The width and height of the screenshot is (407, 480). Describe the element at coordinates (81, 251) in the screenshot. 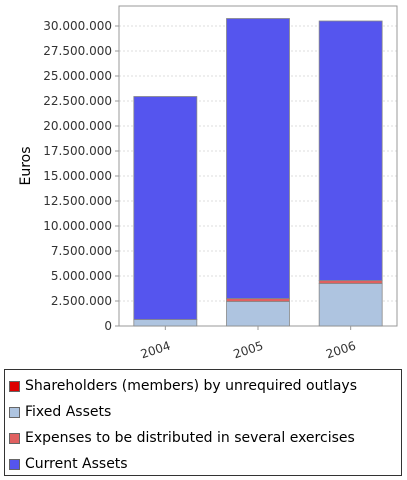

I see `y-tick-label: 7.500.000` at that location.